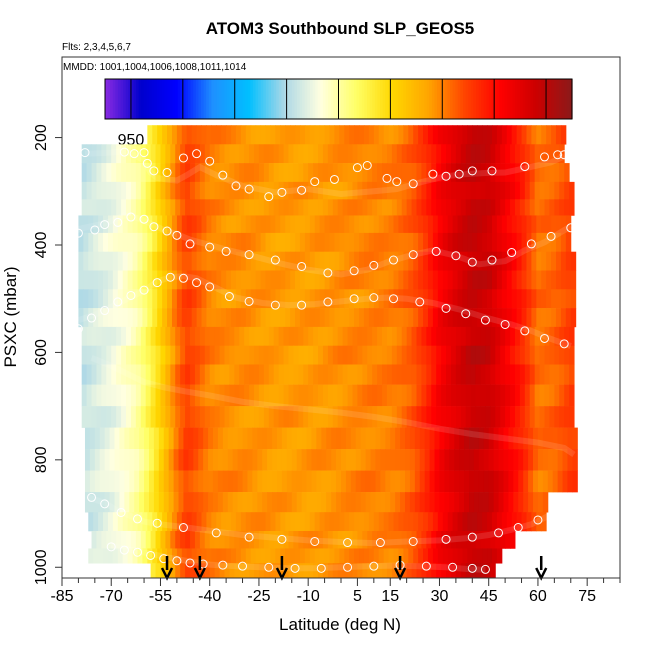 This screenshot has width=650, height=650. Describe the element at coordinates (41, 352) in the screenshot. I see `y-tick-label: 600` at that location.